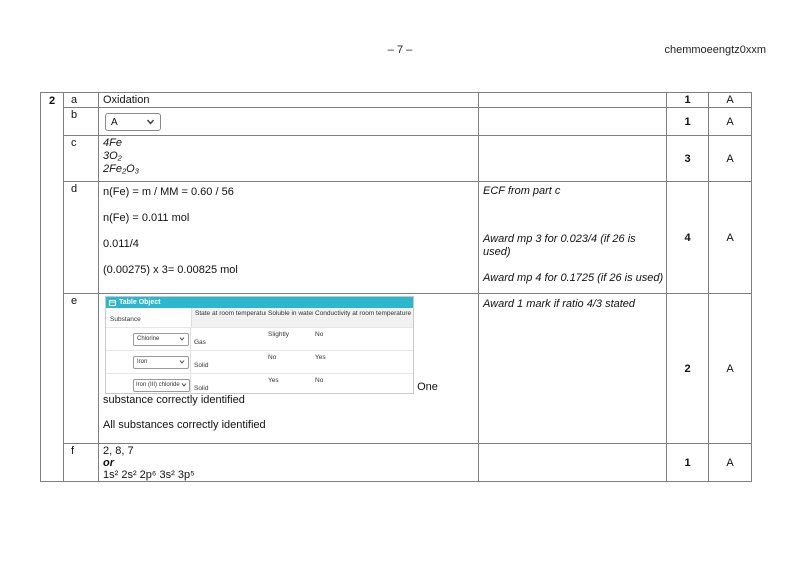 This screenshot has width=800, height=569. I want to click on table-object-title: Table Object, so click(140, 302).